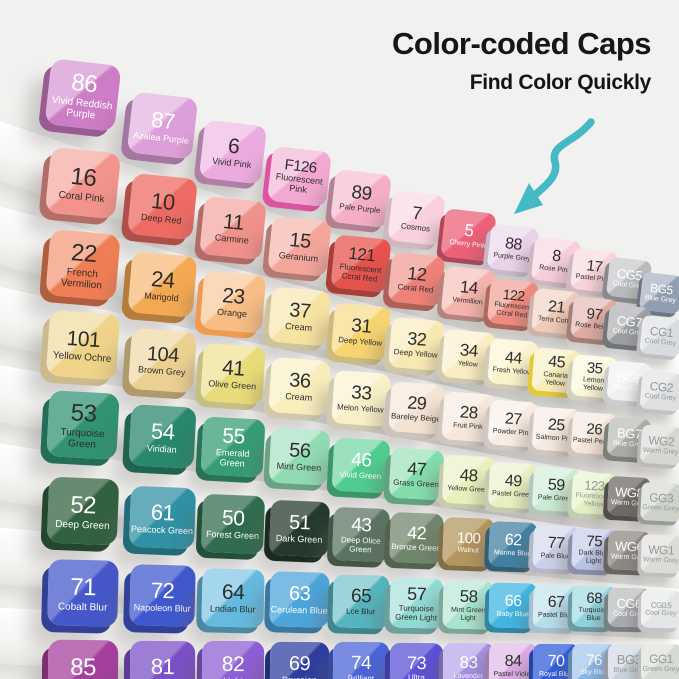 The width and height of the screenshot is (679, 679). Describe the element at coordinates (83, 177) in the screenshot. I see `cap-code: 16` at that location.